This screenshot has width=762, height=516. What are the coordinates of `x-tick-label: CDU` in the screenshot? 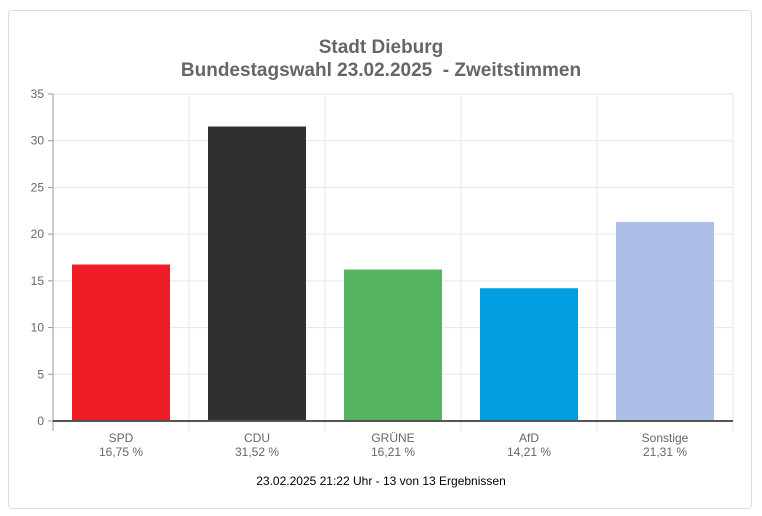 It's located at (257, 438).